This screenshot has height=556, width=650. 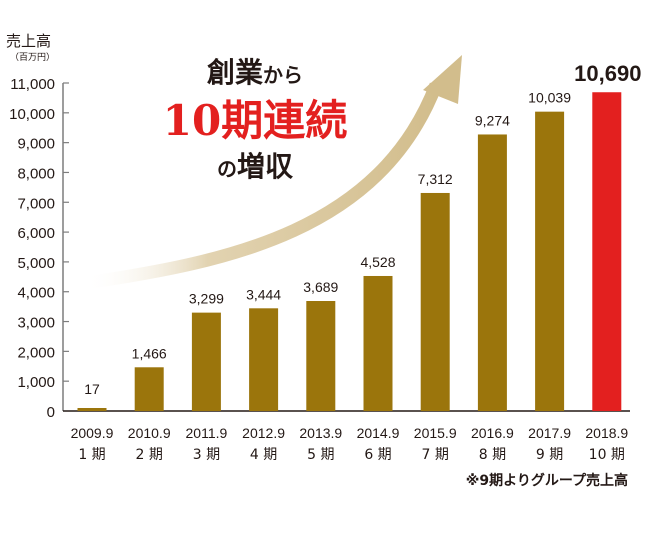 What do you see at coordinates (263, 455) in the screenshot?
I see `period-label: 4 期` at bounding box center [263, 455].